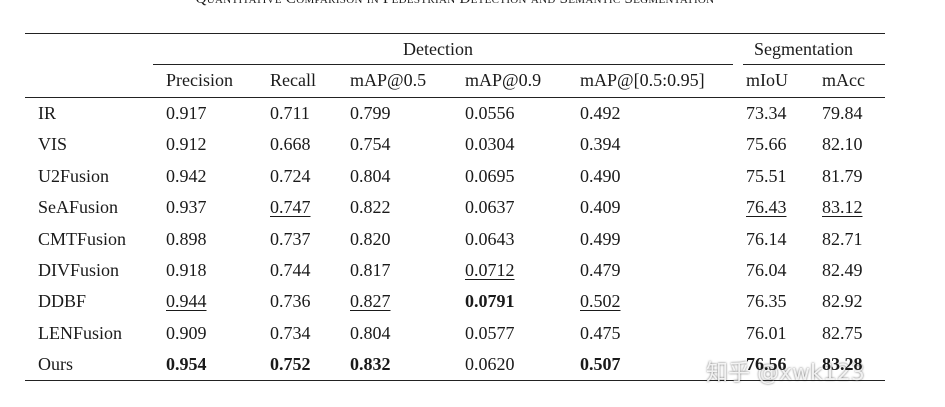 The height and width of the screenshot is (407, 945). Describe the element at coordinates (490, 332) in the screenshot. I see `cell: 0.0577` at that location.